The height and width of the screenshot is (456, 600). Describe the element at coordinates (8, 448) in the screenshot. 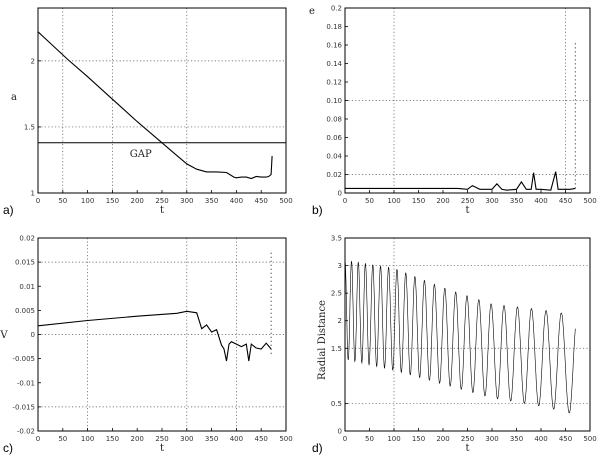

I see `panel-label: c)` at that location.